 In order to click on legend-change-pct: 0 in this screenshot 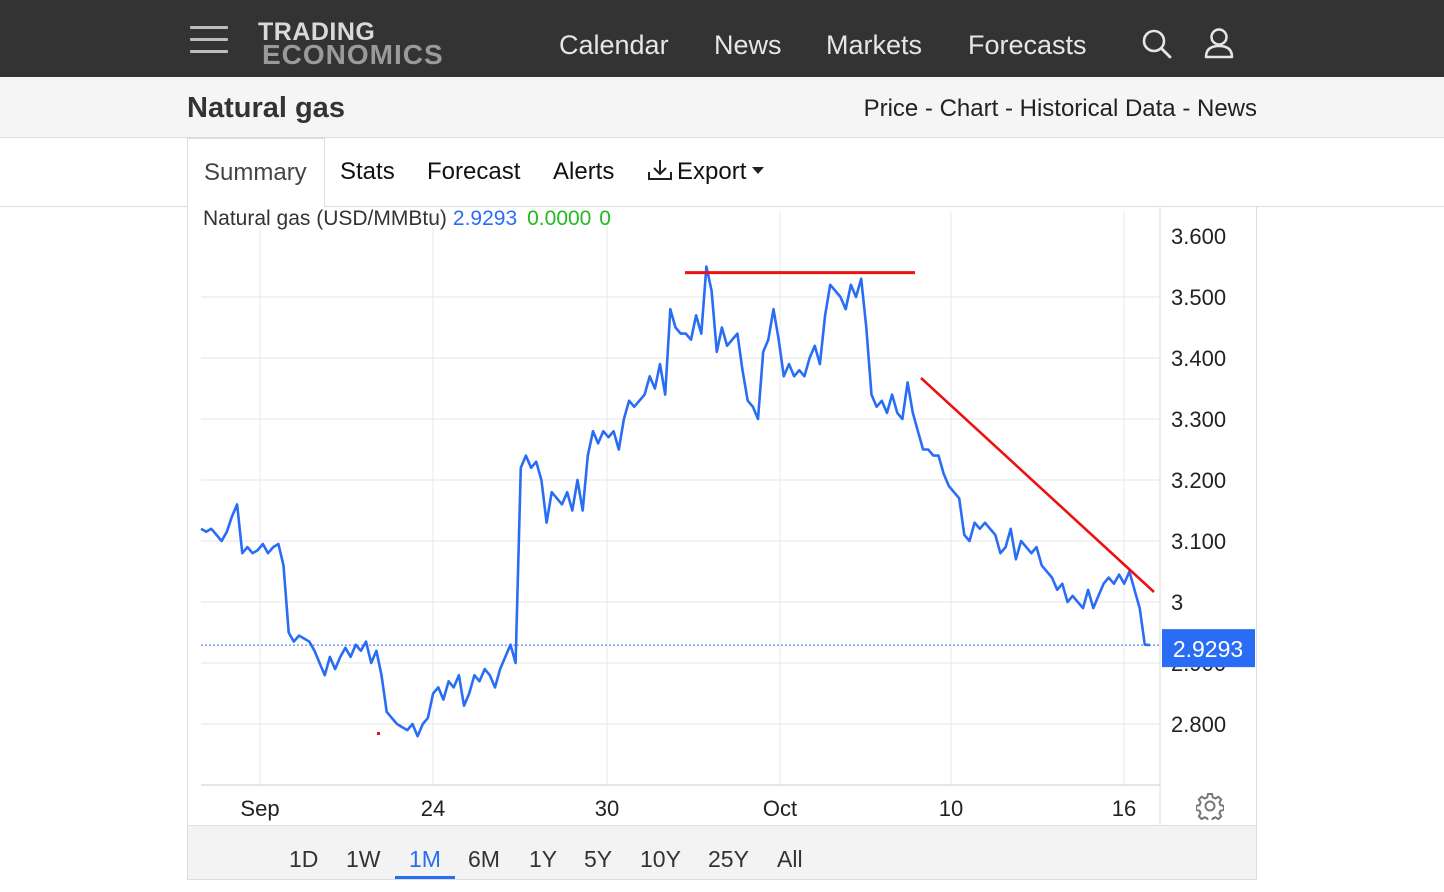, I will do `click(605, 218)`.